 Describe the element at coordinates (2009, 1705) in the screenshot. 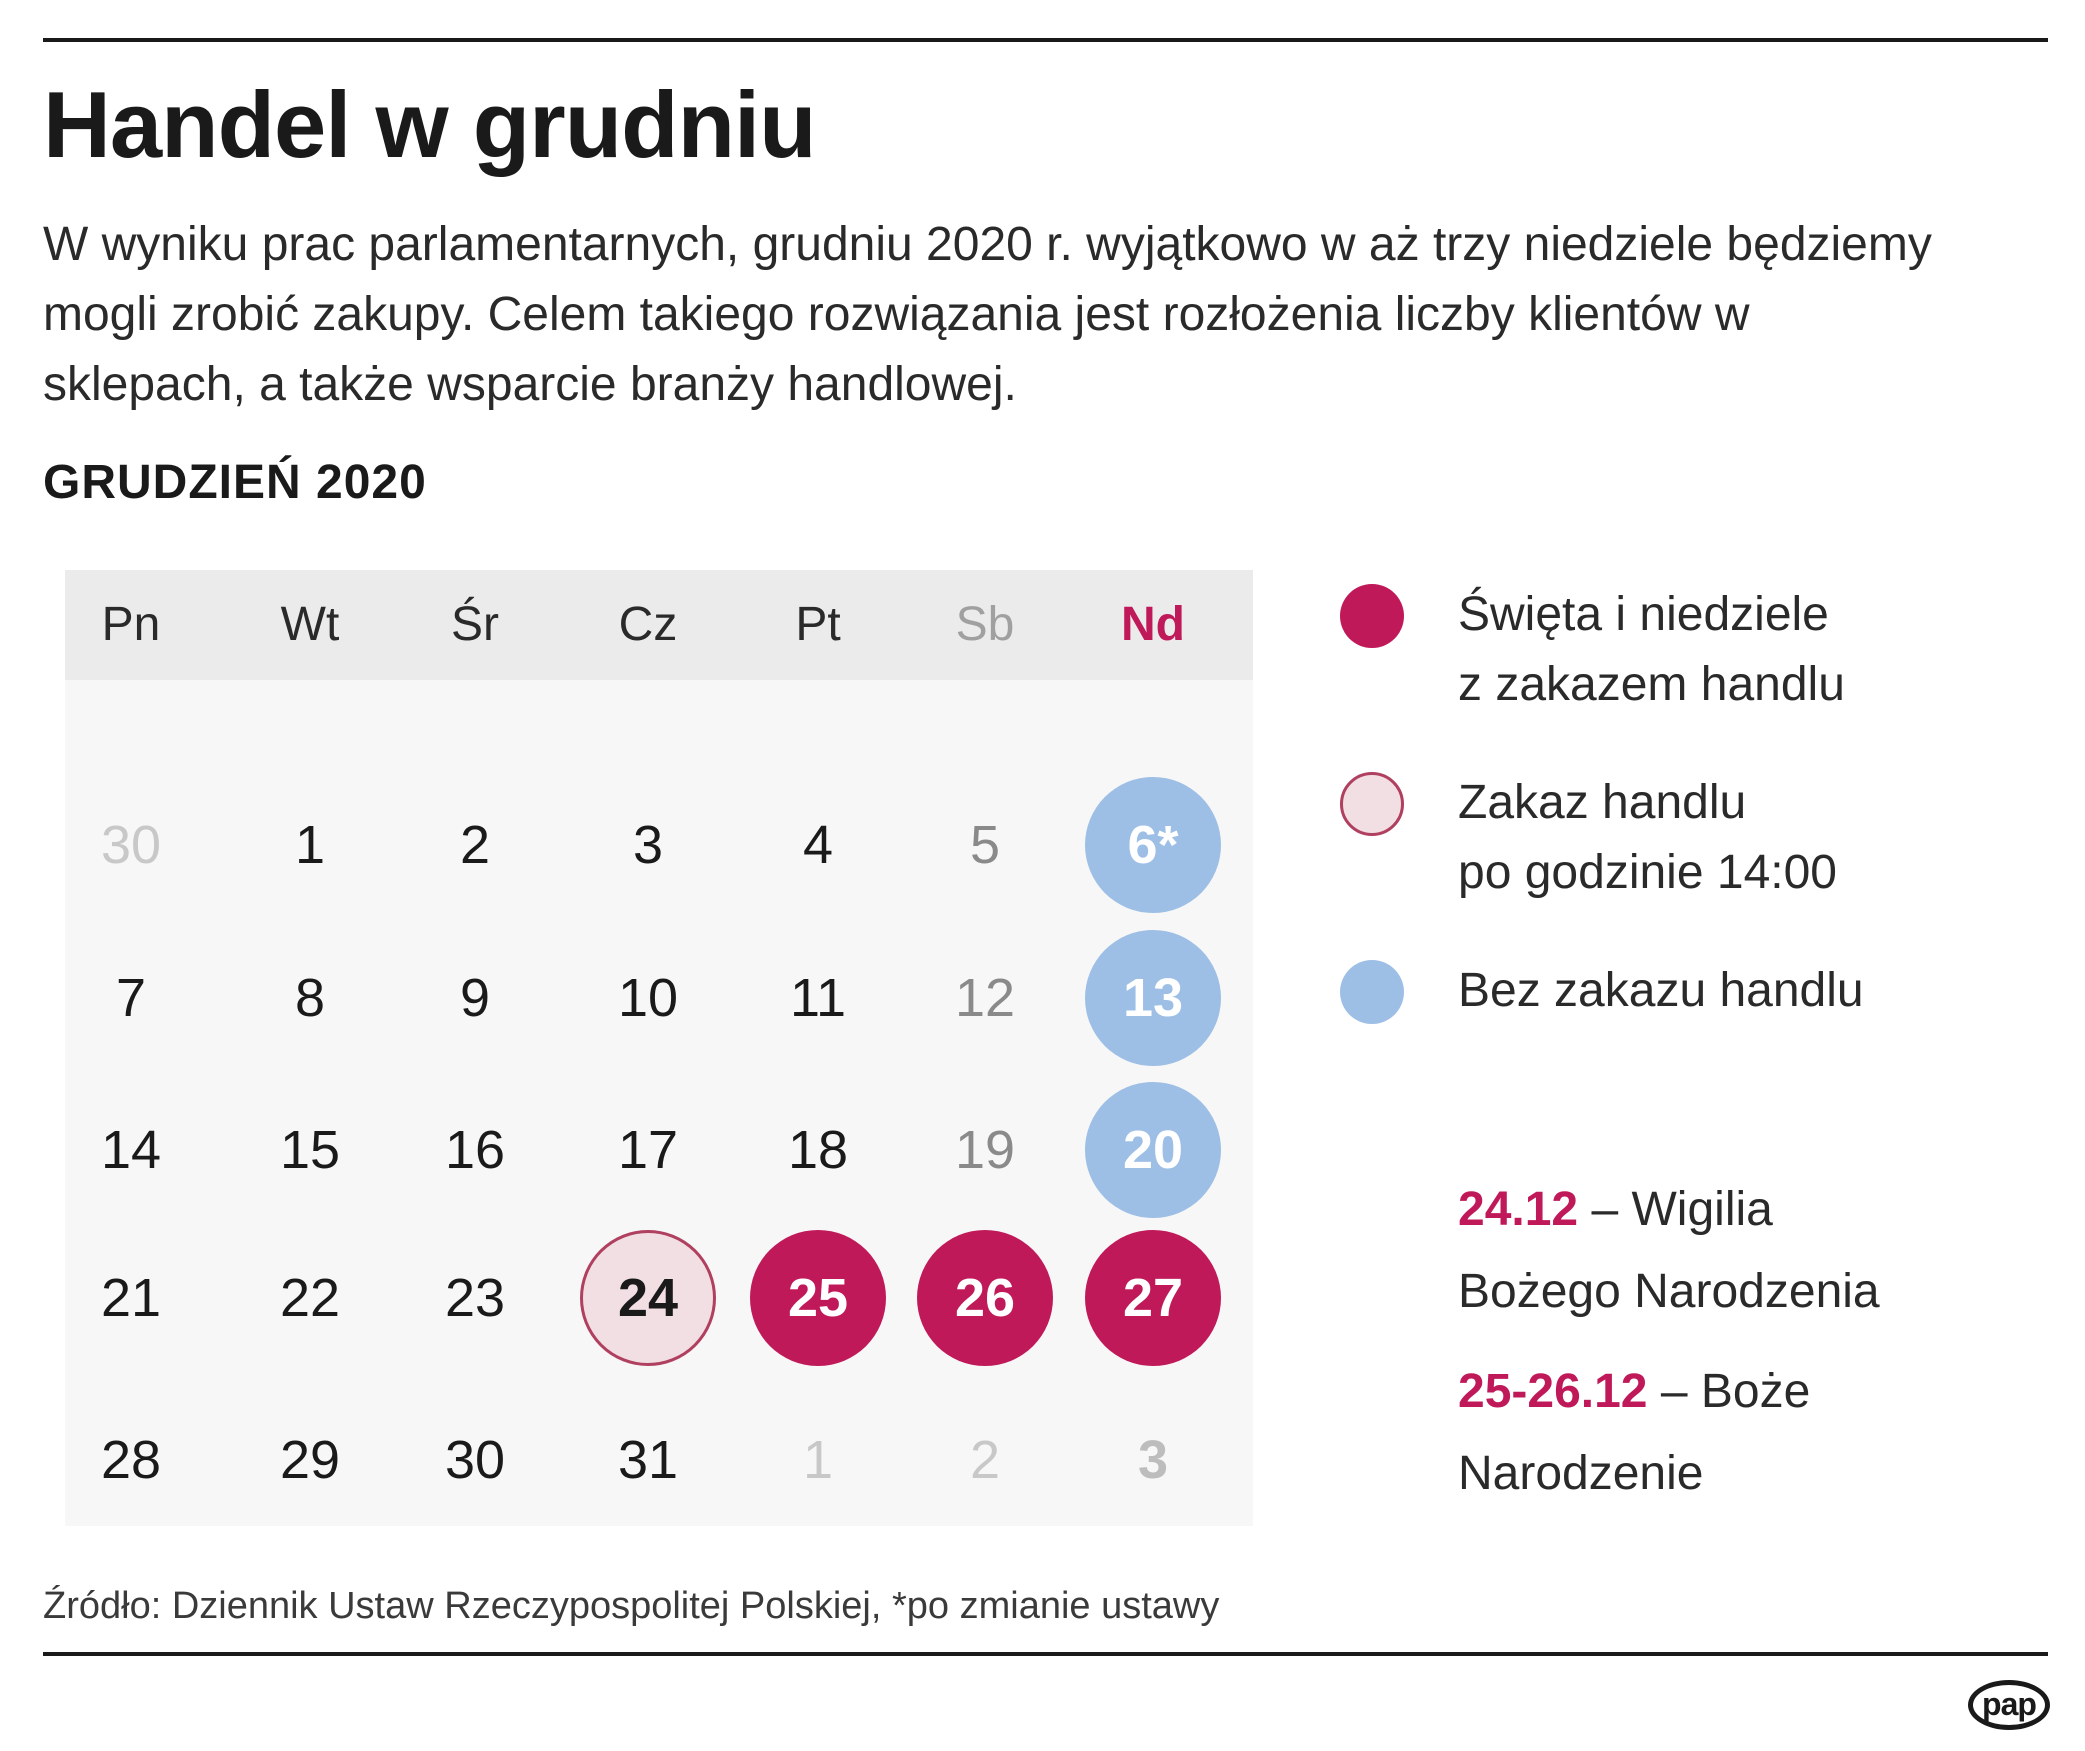

I see `pap-logo: pap` at that location.